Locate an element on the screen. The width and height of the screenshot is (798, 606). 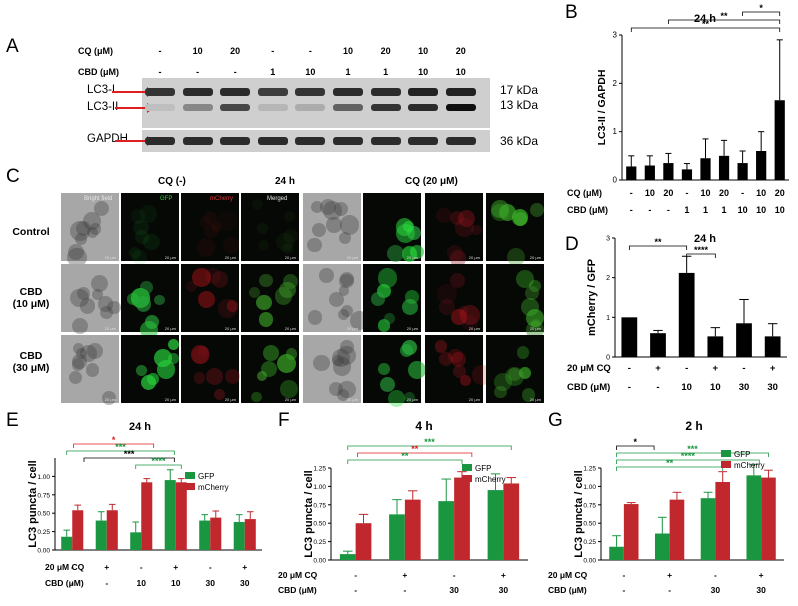
arrow-lc3ii-icon is located at coordinates (134, 108).